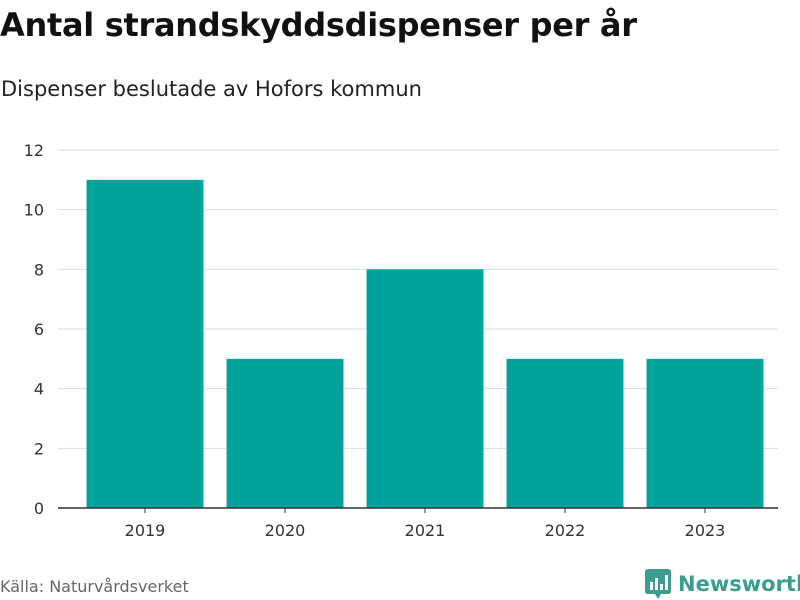  I want to click on newsworthy-logo-icon, so click(658, 584).